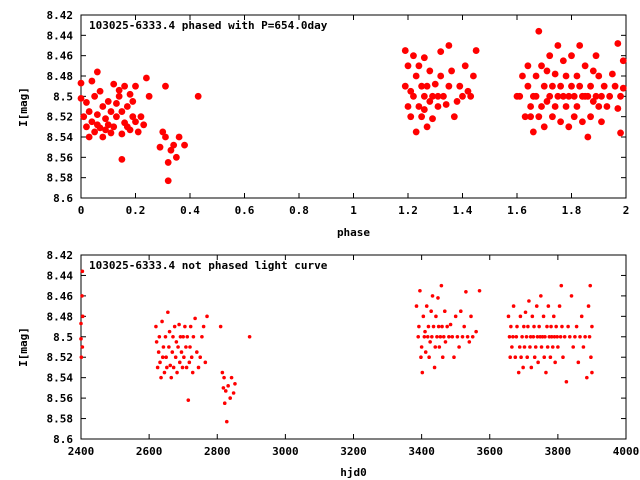 The width and height of the screenshot is (640, 480). What do you see at coordinates (63, 198) in the screenshot?
I see `y-tick-label: 8.6` at bounding box center [63, 198].